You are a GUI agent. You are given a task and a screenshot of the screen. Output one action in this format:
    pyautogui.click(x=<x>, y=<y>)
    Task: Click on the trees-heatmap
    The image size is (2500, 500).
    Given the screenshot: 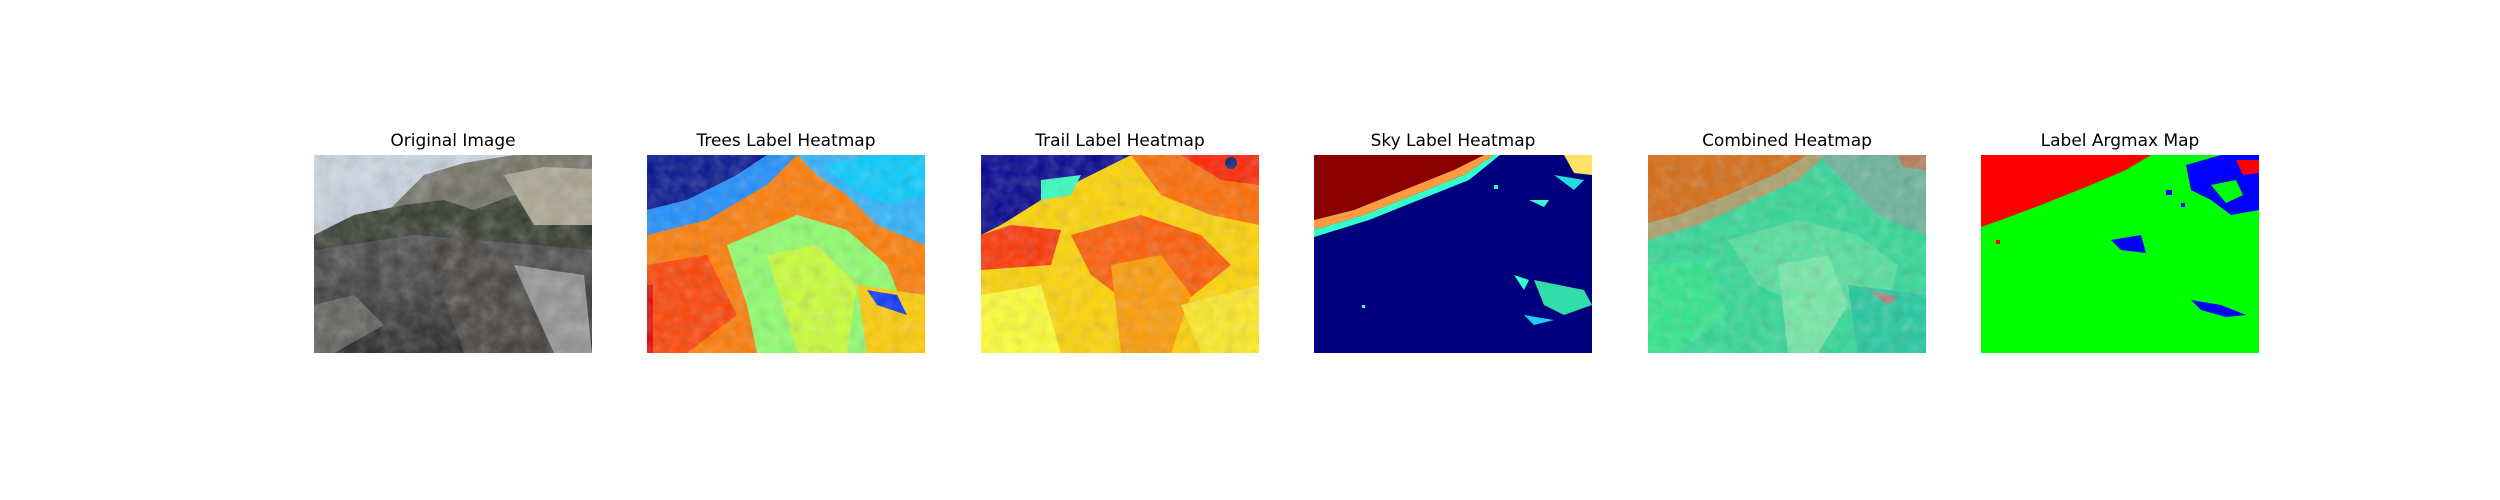 What is the action you would take?
    pyautogui.click(x=786, y=254)
    